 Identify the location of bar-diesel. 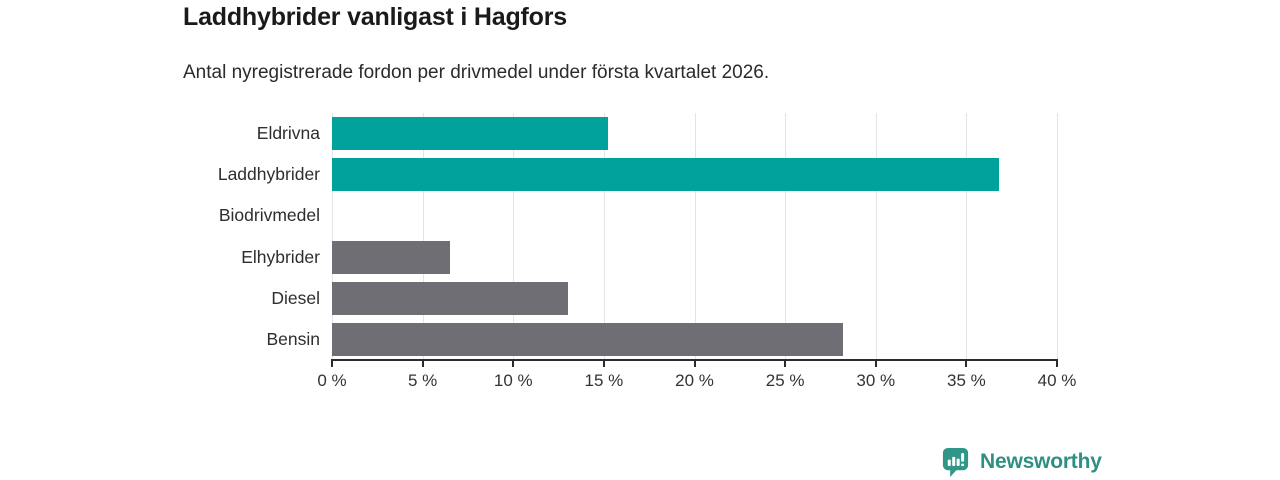
(450, 298).